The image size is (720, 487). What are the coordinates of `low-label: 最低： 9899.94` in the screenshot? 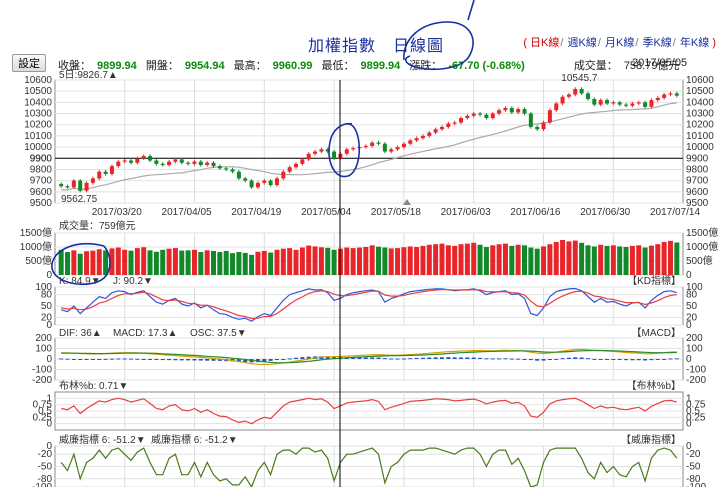 It's located at (361, 66).